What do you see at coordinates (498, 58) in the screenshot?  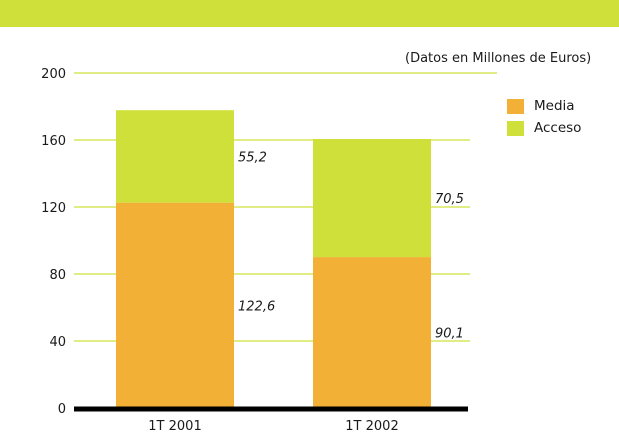 I see `chart-subtitle: (Datos en Millones de Euros)` at bounding box center [498, 58].